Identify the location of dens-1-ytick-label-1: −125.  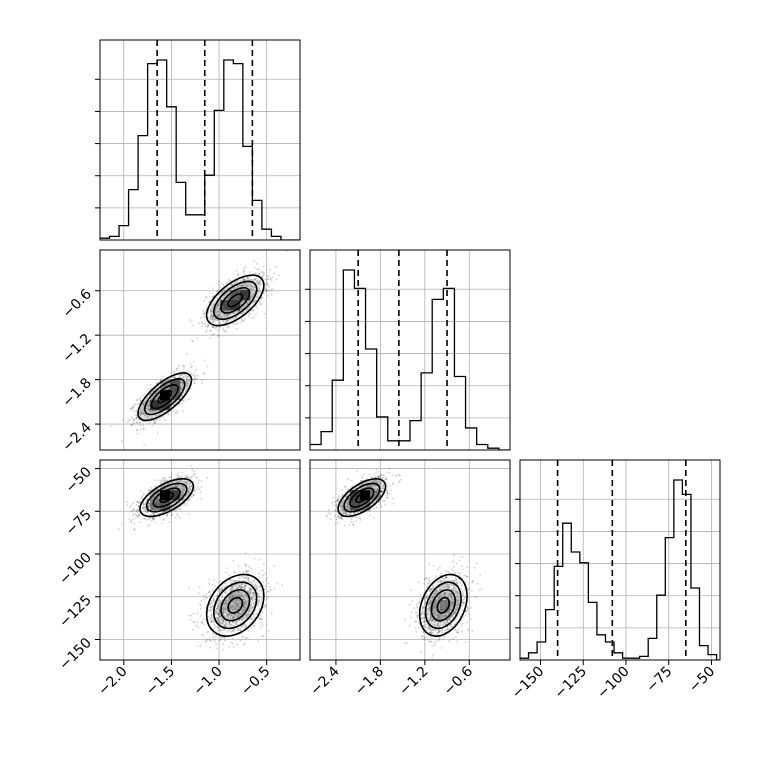
(75, 611).